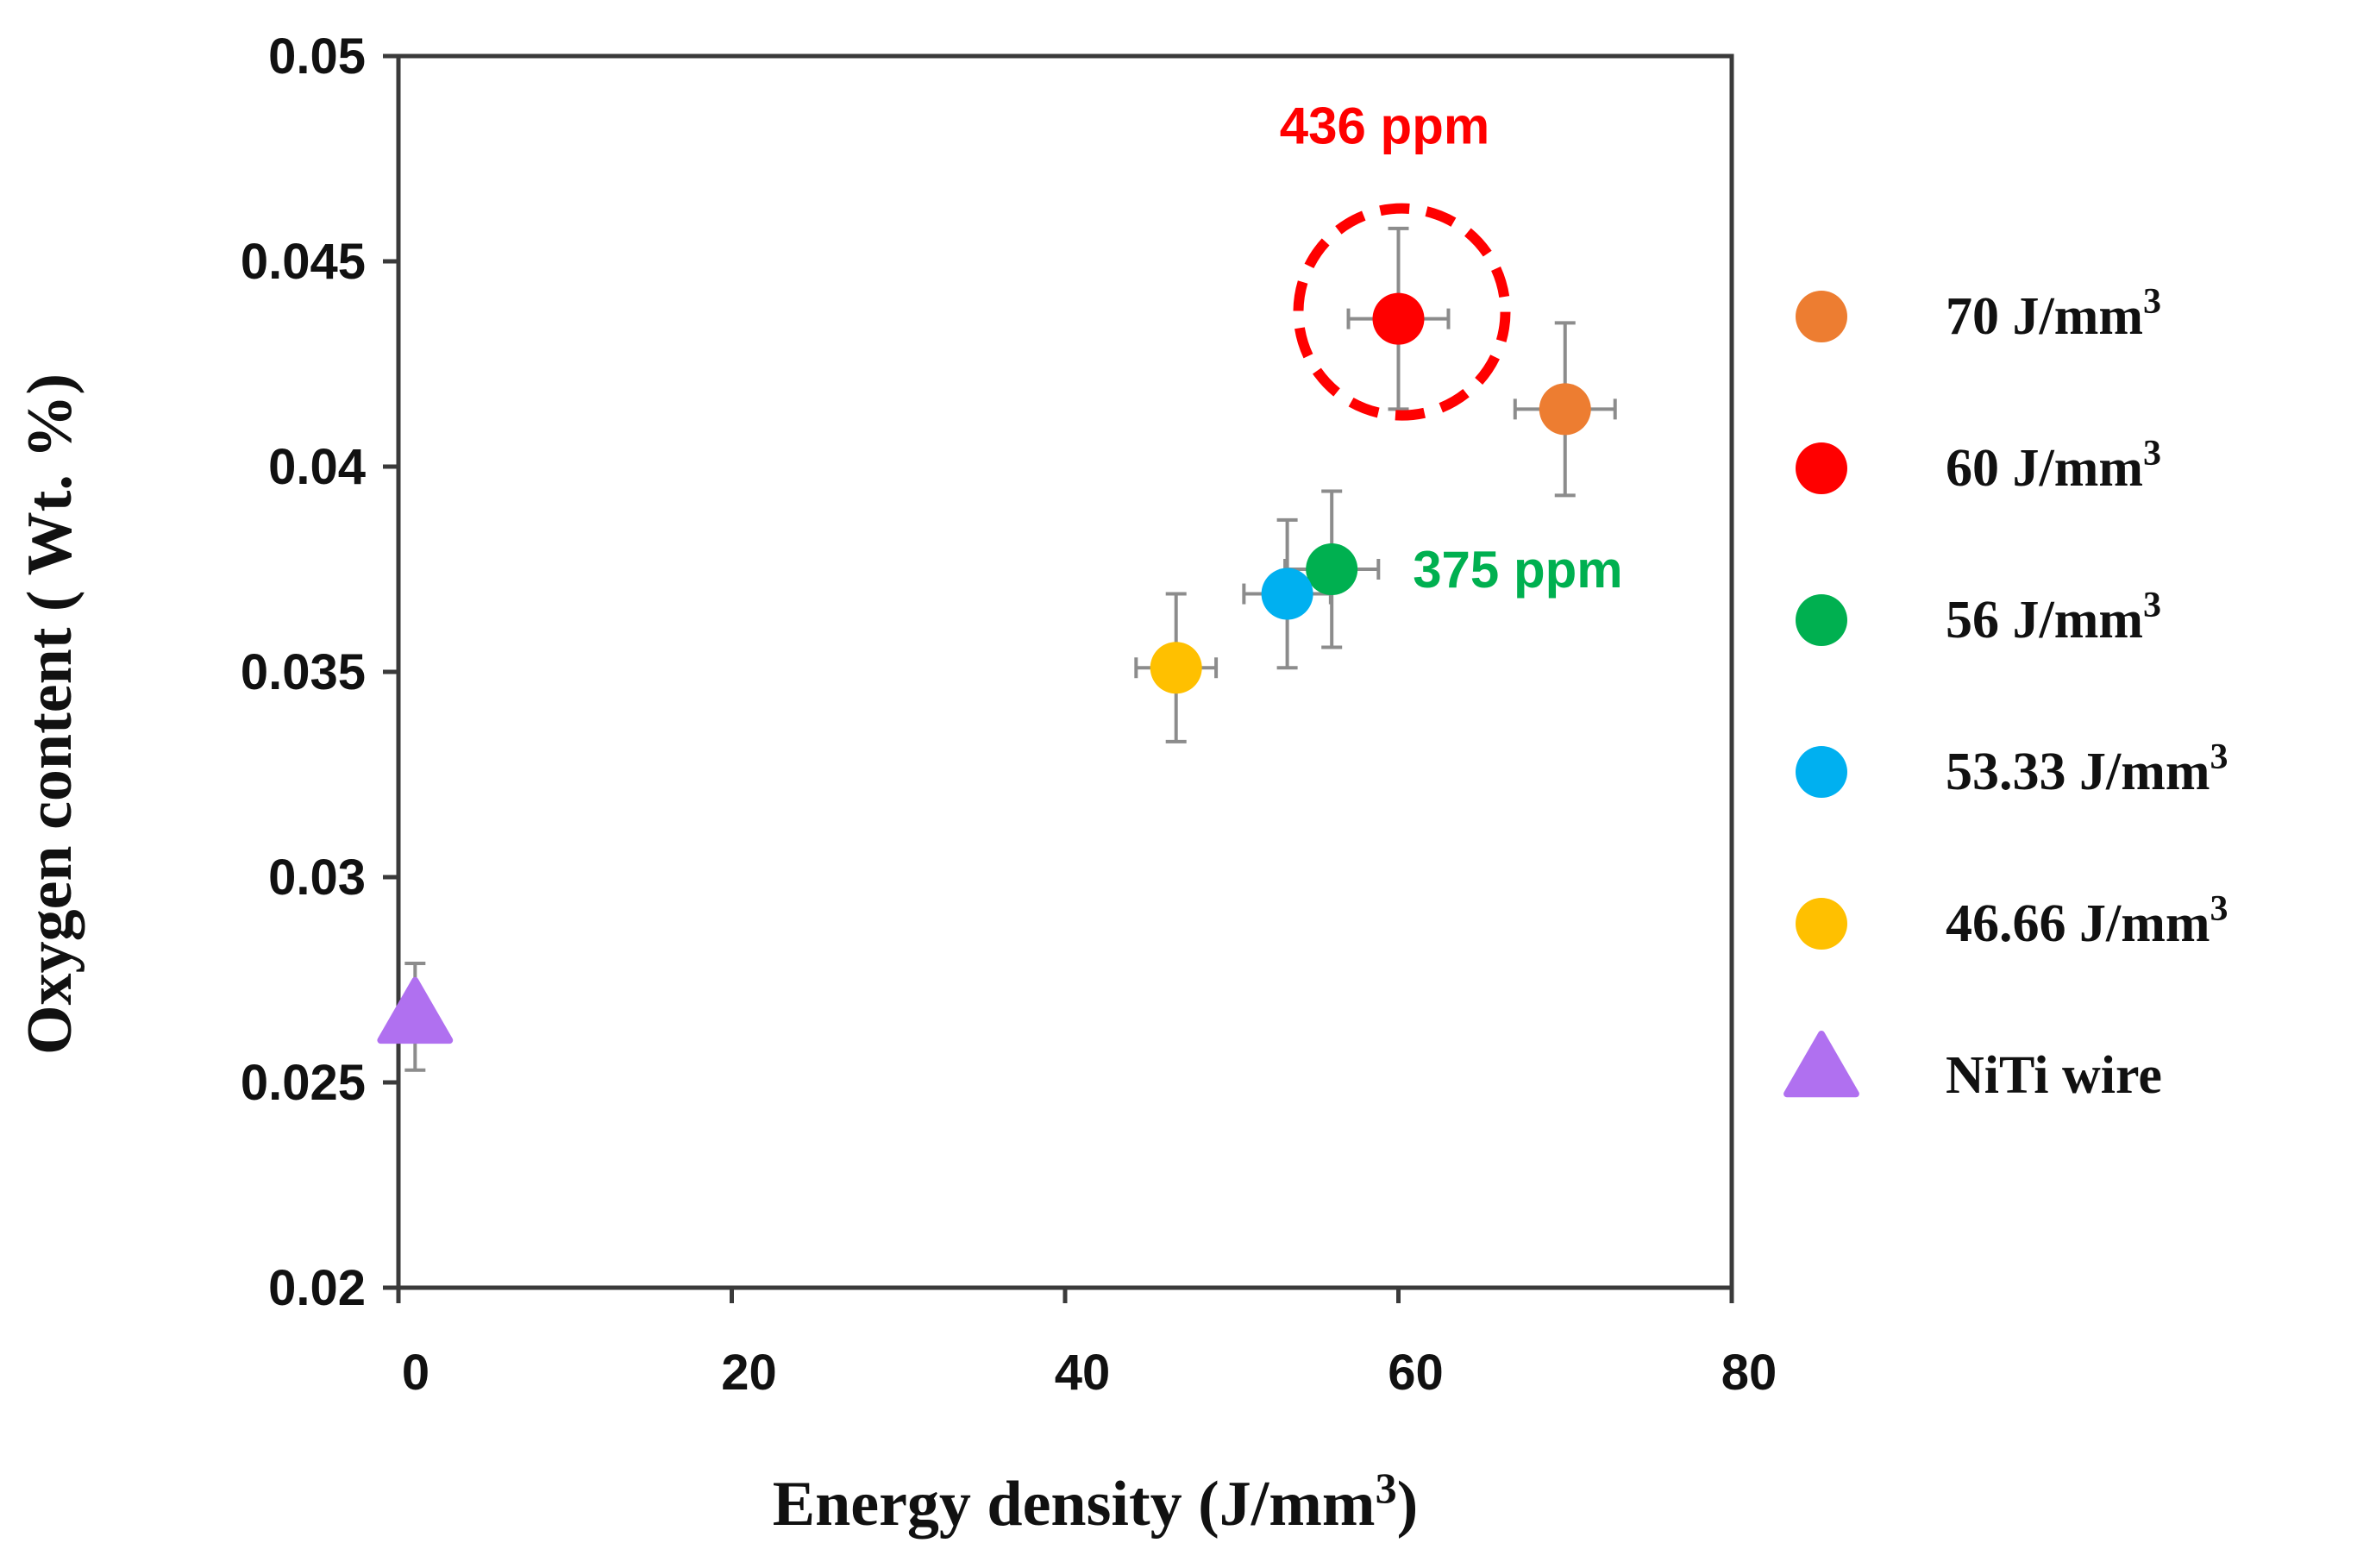  I want to click on y-axis-title: Oxygen content ( Wt. %), so click(50, 714).